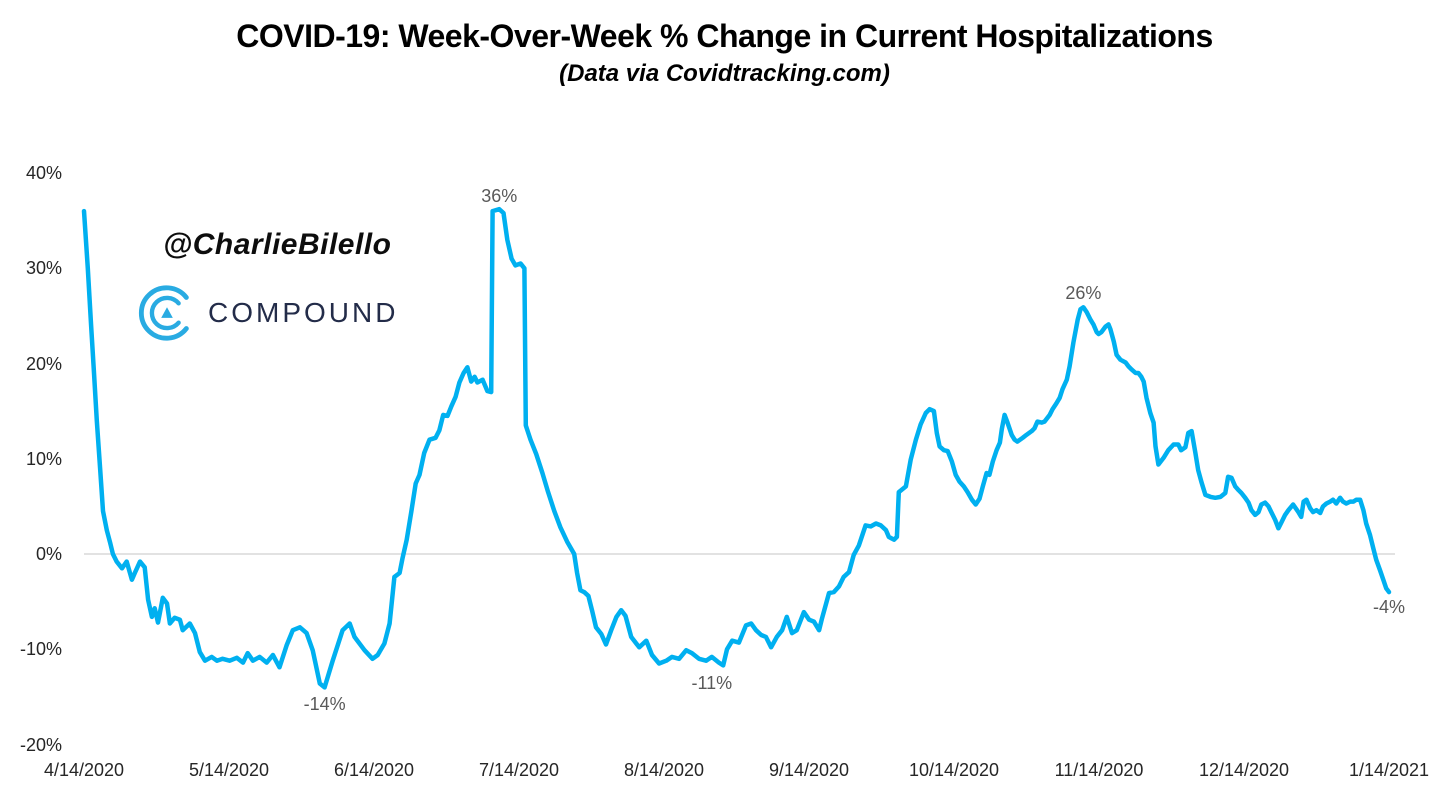 The image size is (1449, 803). I want to click on data-label-annotation: -4%, so click(1388, 607).